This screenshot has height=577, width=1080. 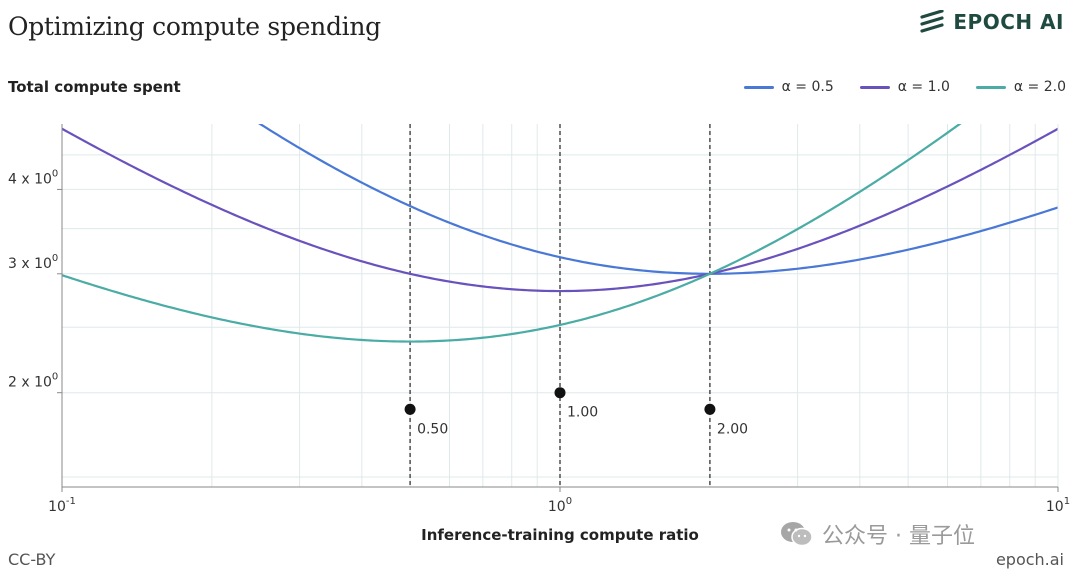 What do you see at coordinates (898, 536) in the screenshot?
I see `watermark-text: 公众号 · 量子位` at bounding box center [898, 536].